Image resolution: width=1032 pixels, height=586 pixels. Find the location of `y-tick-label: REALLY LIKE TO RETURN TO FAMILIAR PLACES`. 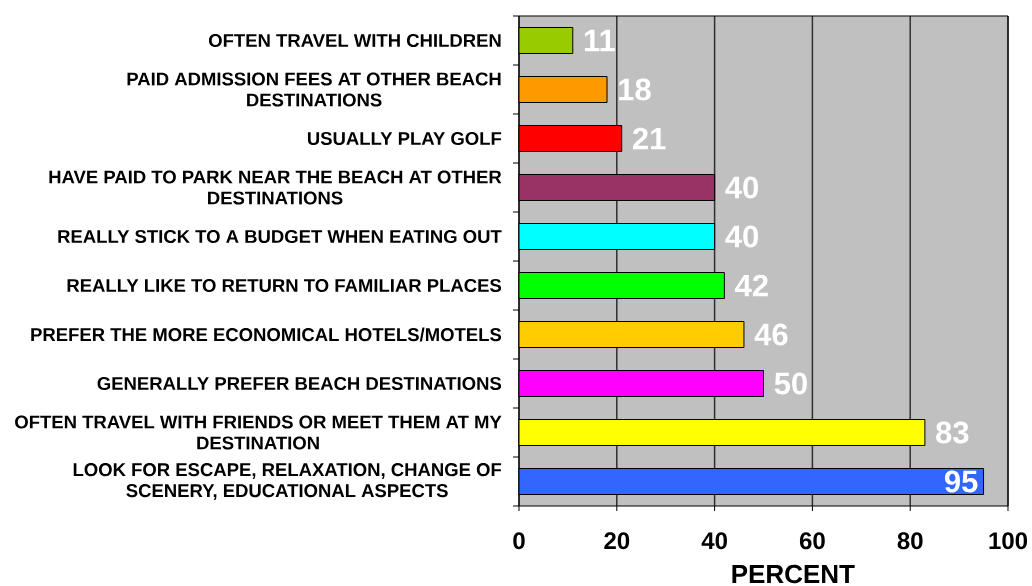

y-tick-label: REALLY LIKE TO RETURN TO FAMILIAR PLACES is located at coordinates (284, 285).